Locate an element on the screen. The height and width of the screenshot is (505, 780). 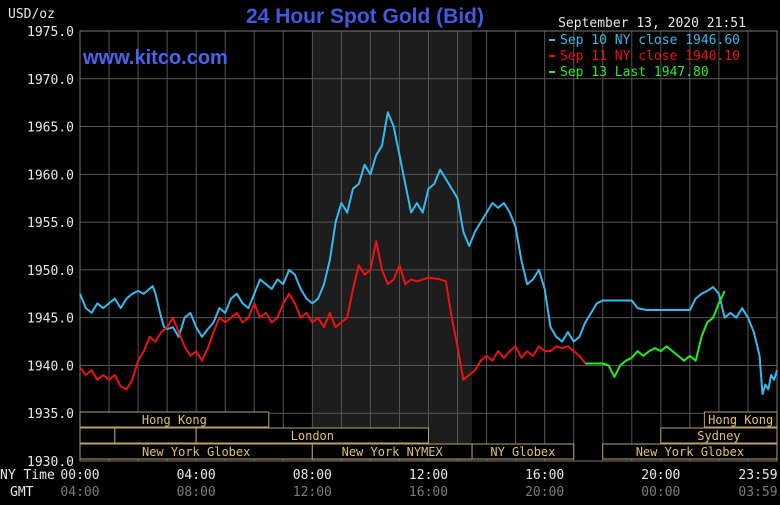
chart-title: 24 Hour Spot Gold (Bid) is located at coordinates (365, 16).